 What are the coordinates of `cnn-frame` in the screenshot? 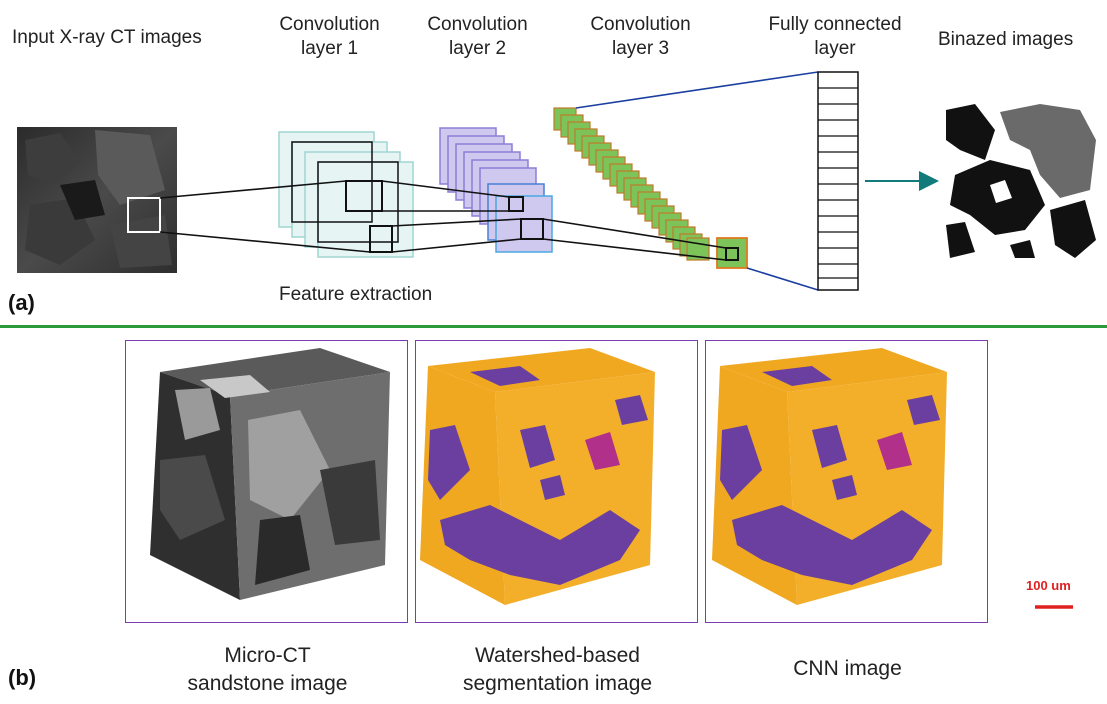 It's located at (846, 481).